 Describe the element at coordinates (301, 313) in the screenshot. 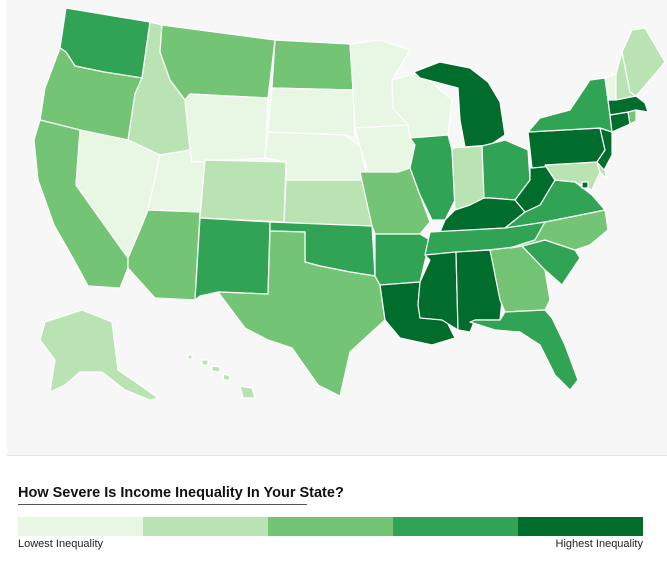

I see `state-tx` at that location.